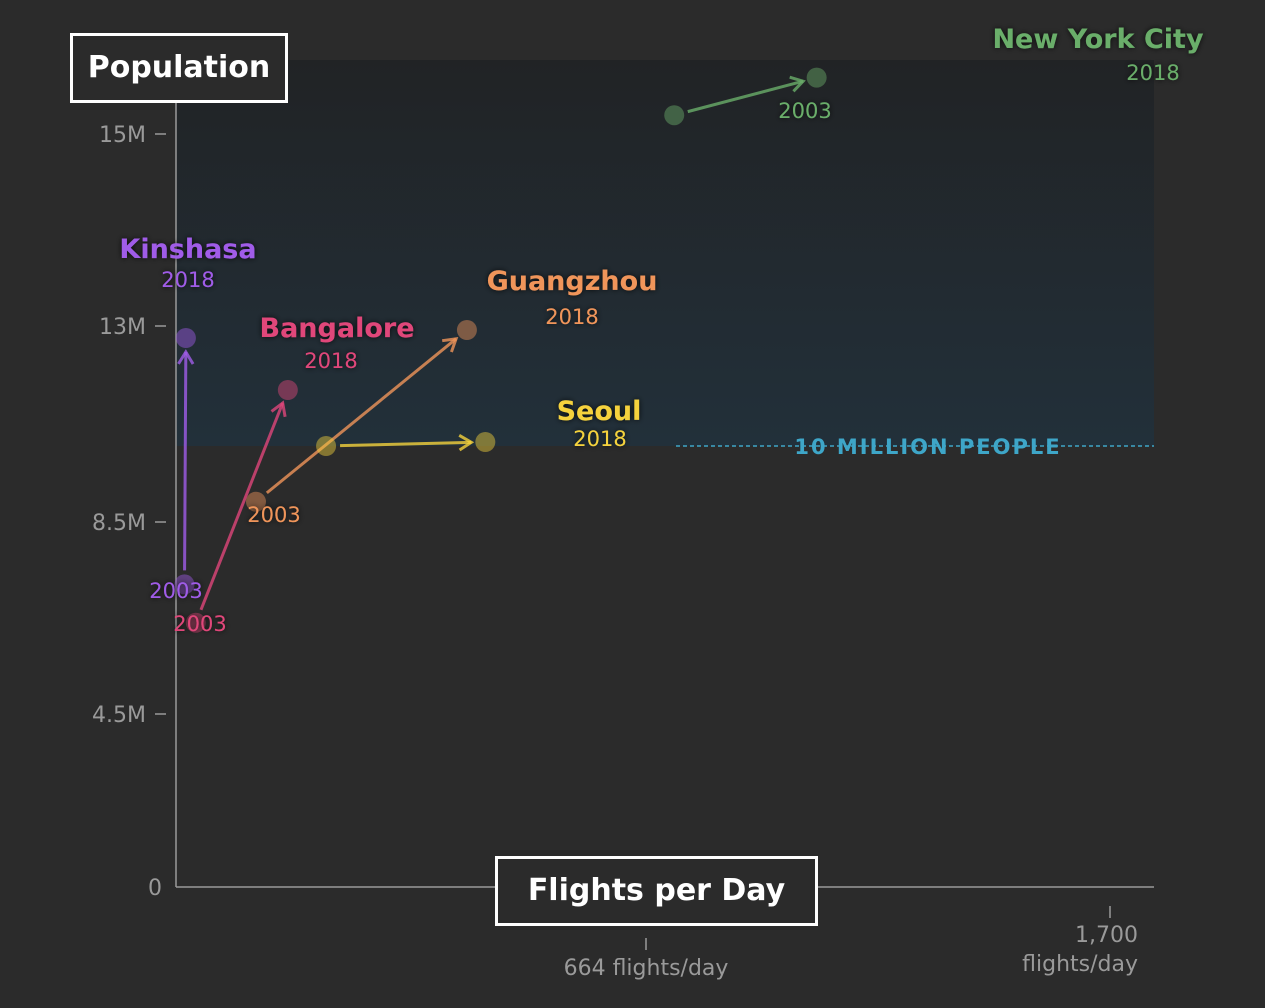 Image resolution: width=1265 pixels, height=1008 pixels. What do you see at coordinates (934, 75) in the screenshot?
I see `series-new-york-city: New York City 2003 2018` at bounding box center [934, 75].